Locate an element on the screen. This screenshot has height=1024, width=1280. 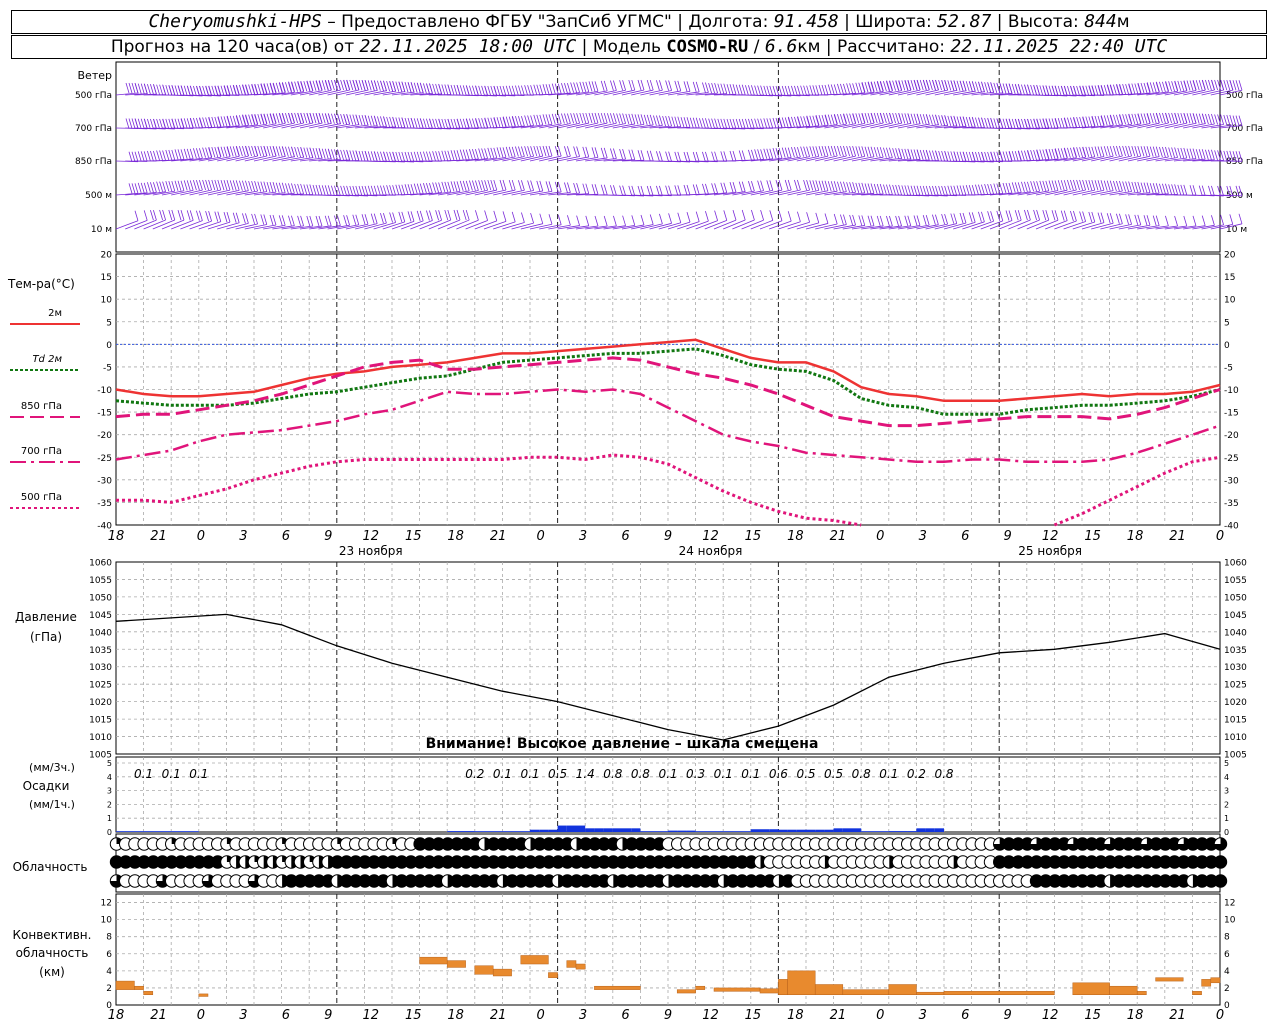
conv-ytick-left: 4 is located at coordinates (109, 972).